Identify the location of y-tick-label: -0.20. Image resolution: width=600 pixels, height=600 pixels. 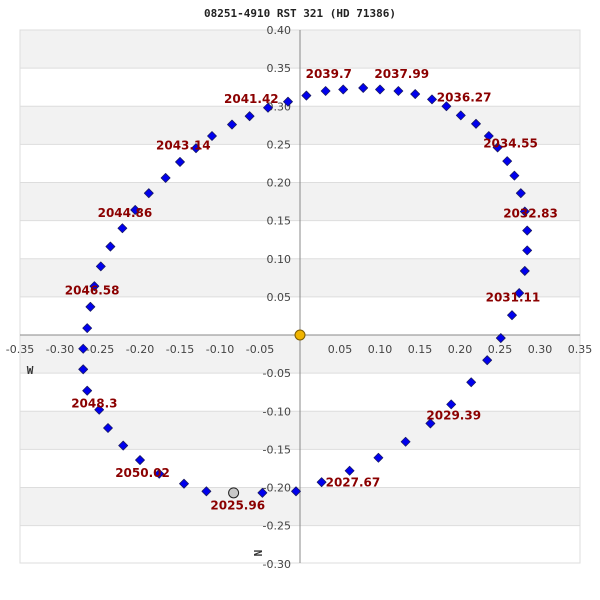
(277, 488).